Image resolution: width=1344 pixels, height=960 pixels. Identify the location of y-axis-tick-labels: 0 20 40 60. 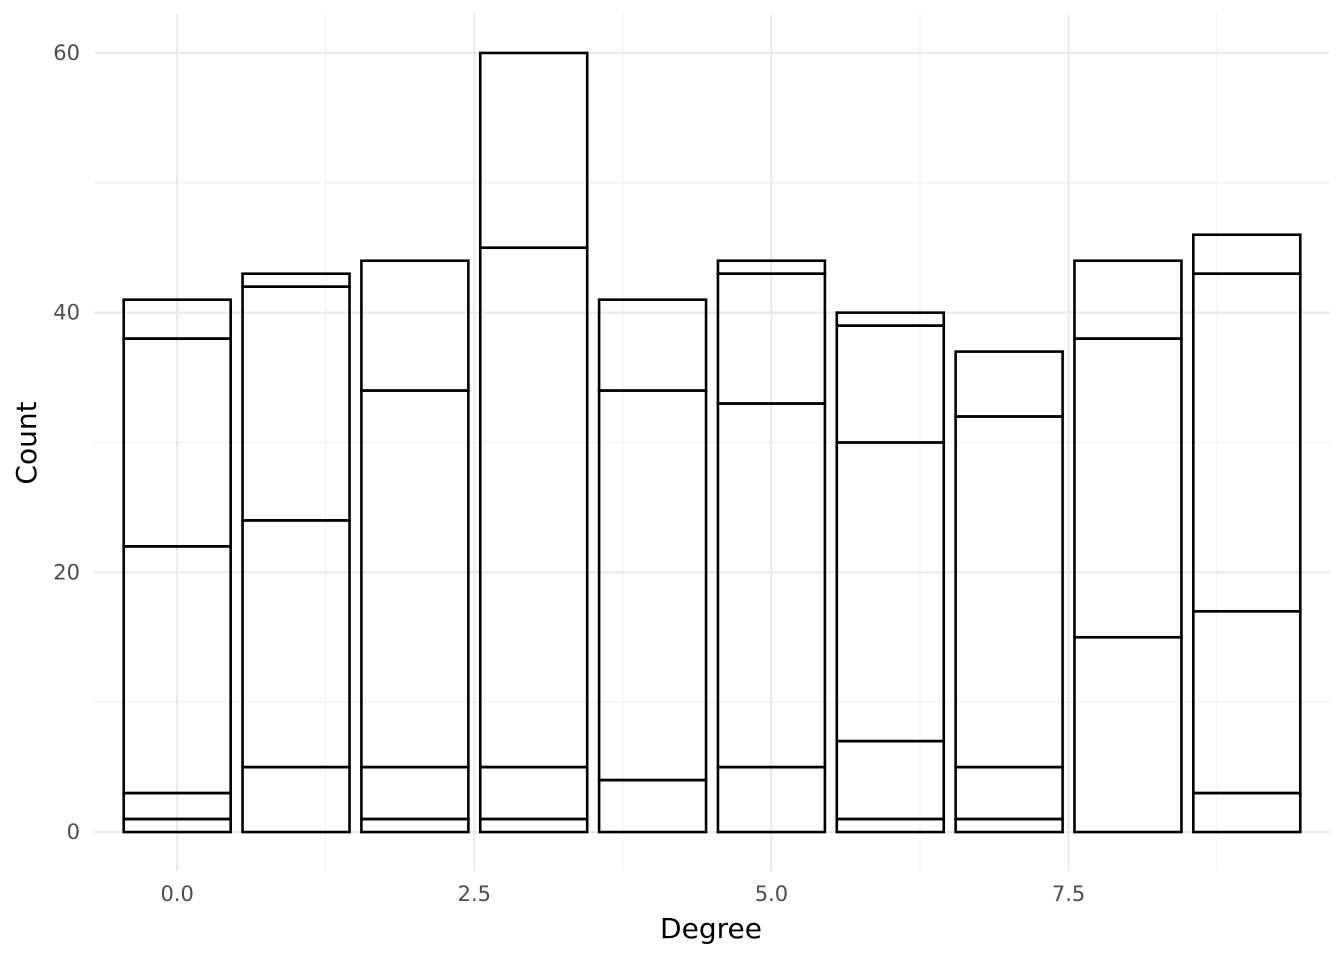
(66, 442).